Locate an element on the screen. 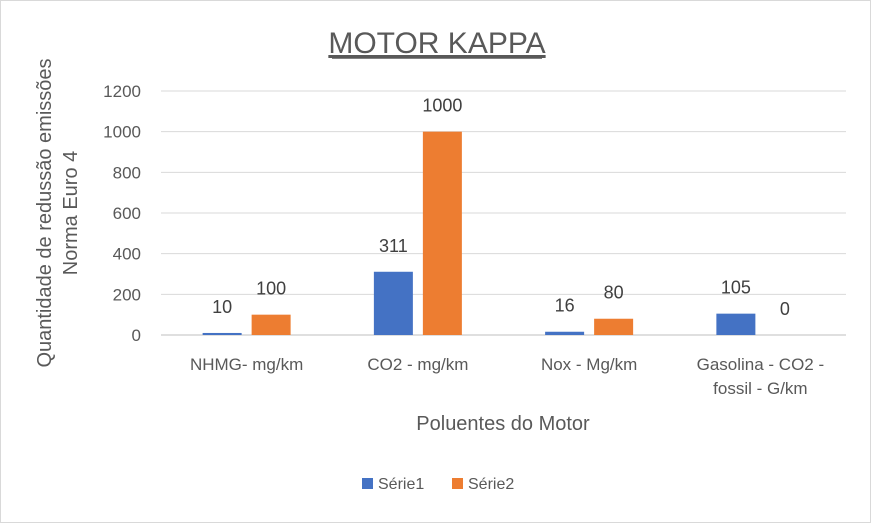 This screenshot has height=523, width=871. y-tick-label: 1000 is located at coordinates (122, 132).